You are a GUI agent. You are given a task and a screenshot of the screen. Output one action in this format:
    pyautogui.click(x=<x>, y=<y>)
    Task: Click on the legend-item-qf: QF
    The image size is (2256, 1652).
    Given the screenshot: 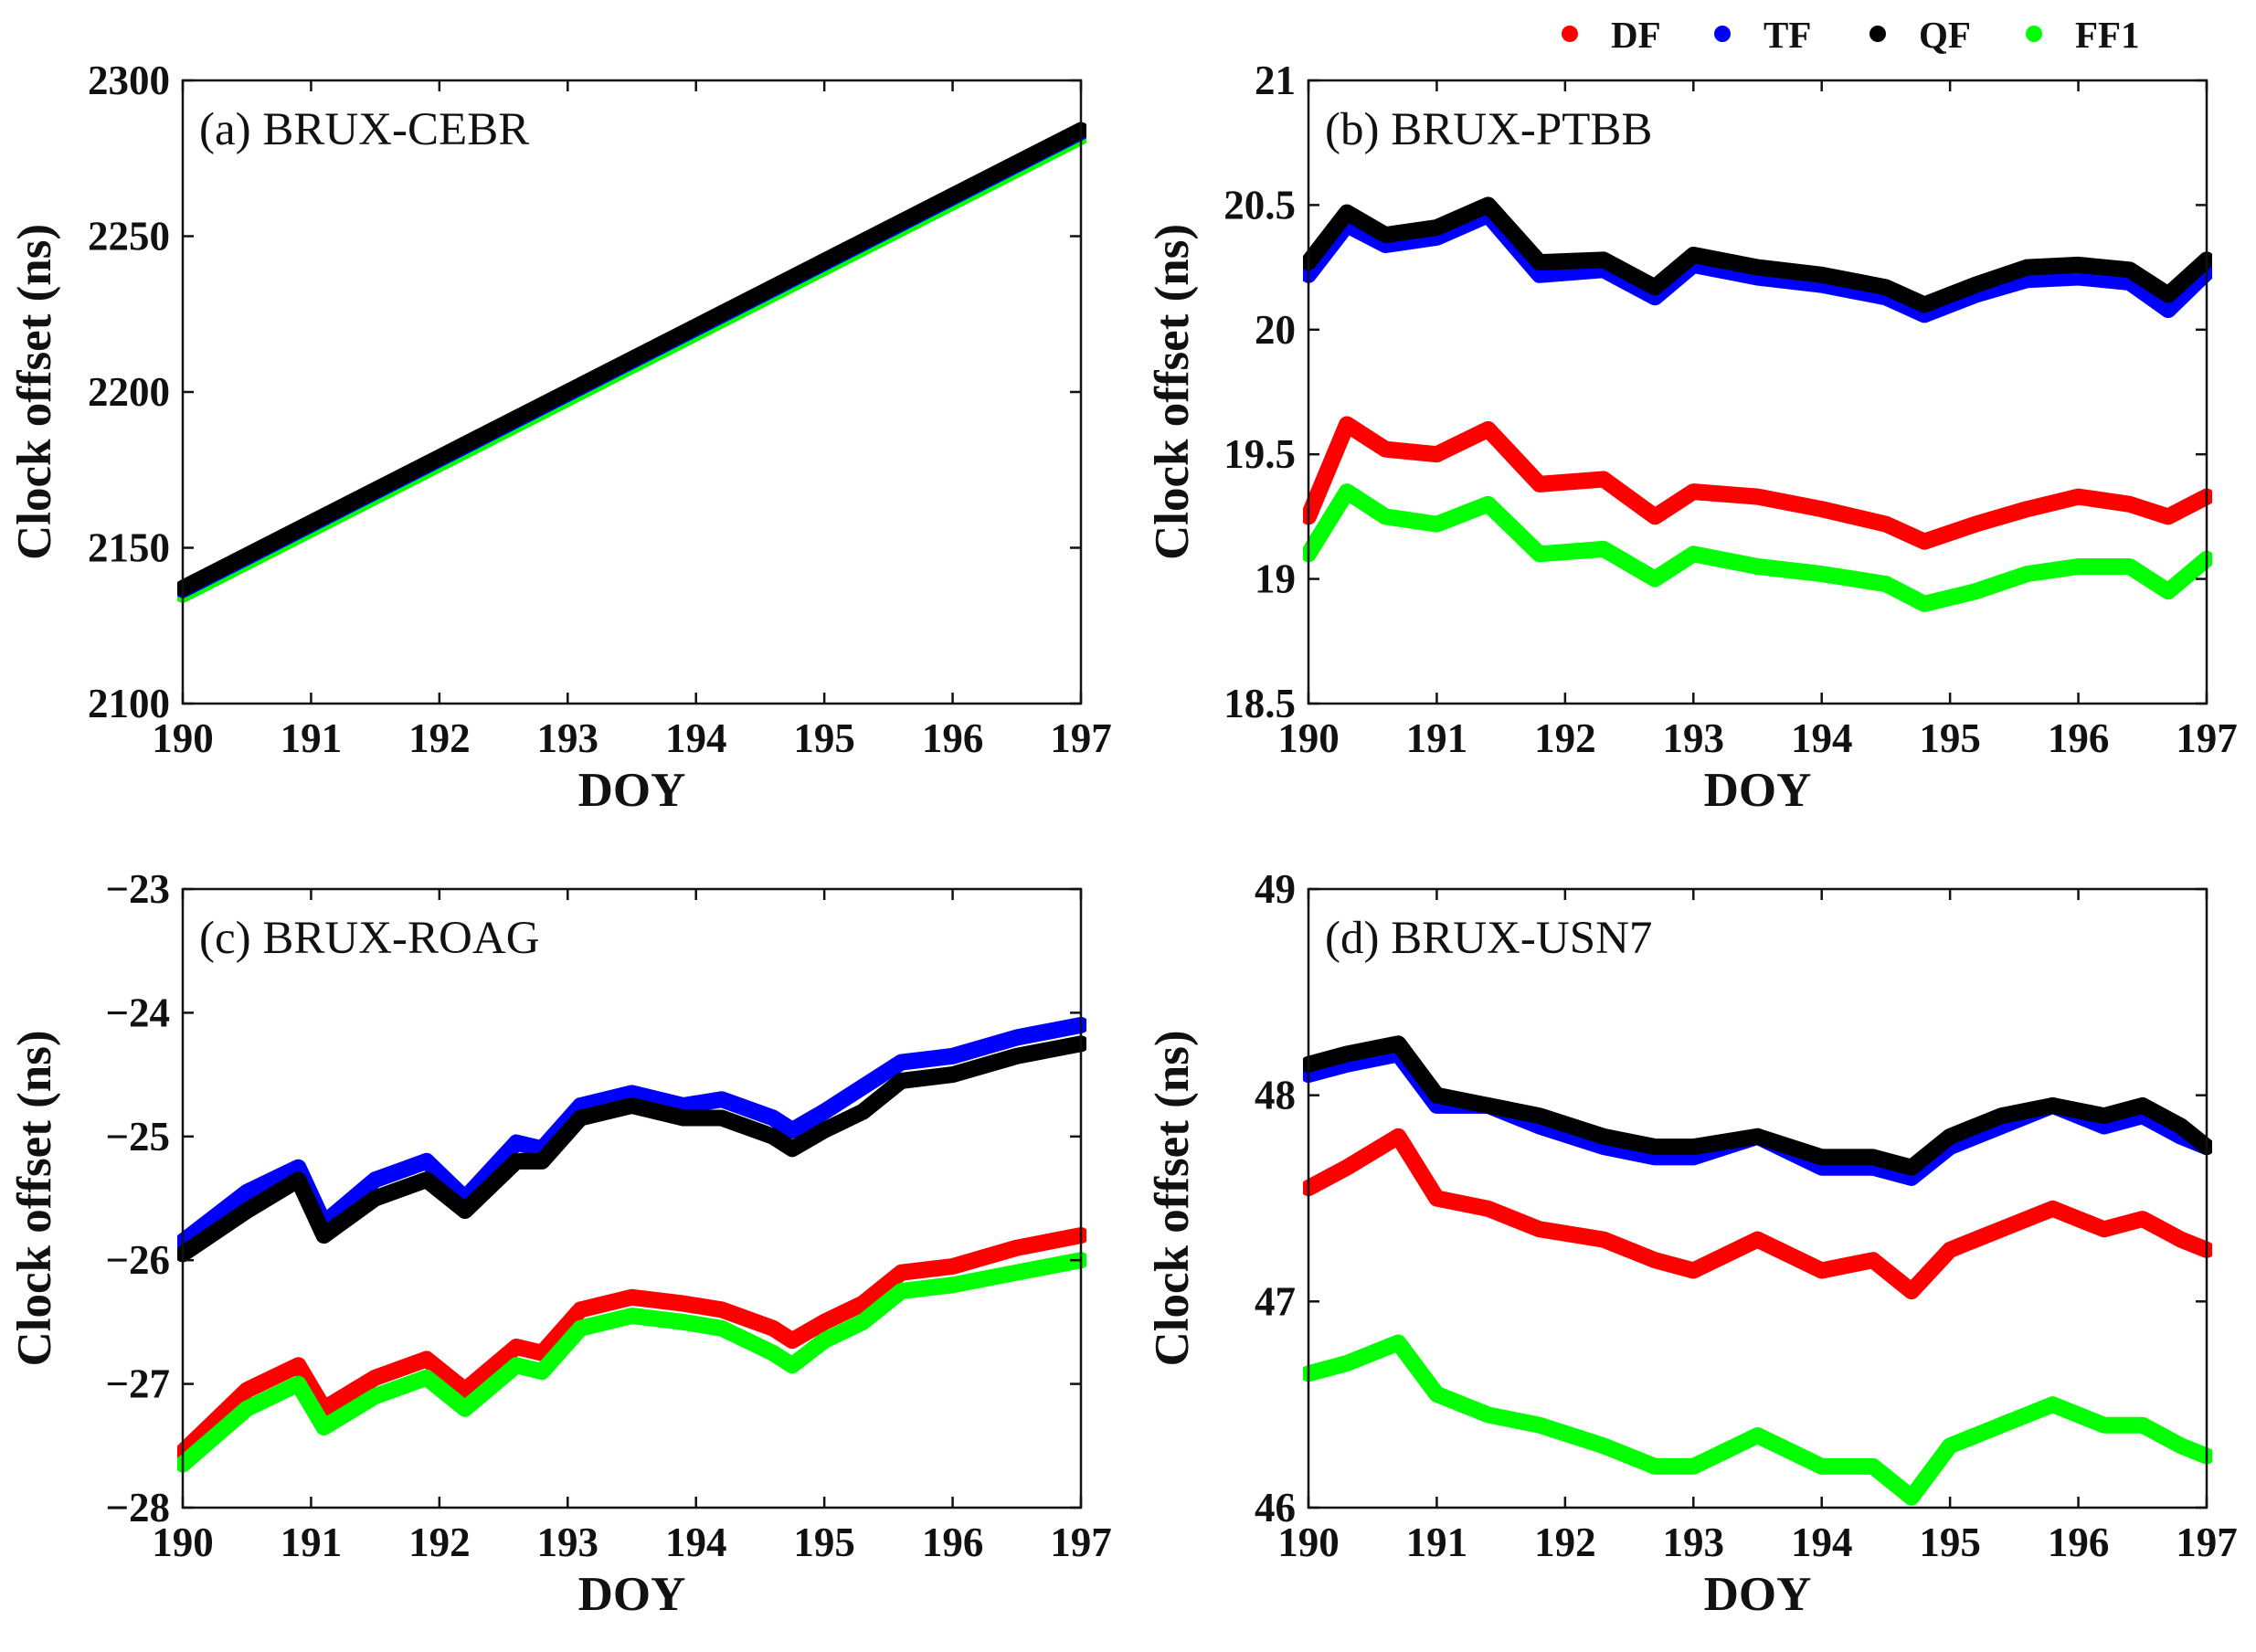 What is the action you would take?
    pyautogui.click(x=1920, y=35)
    